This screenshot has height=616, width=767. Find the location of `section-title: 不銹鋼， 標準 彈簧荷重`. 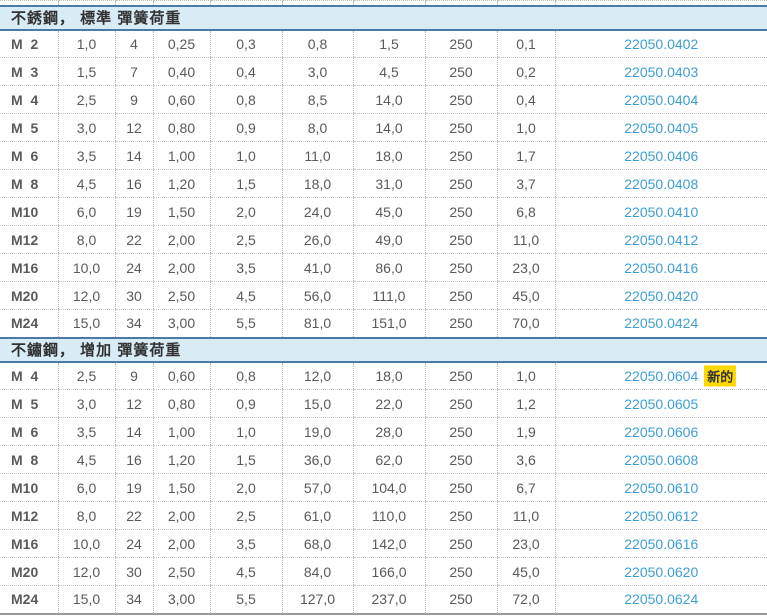

section-title: 不銹鋼， 標準 彈簧荷重 is located at coordinates (383, 17).